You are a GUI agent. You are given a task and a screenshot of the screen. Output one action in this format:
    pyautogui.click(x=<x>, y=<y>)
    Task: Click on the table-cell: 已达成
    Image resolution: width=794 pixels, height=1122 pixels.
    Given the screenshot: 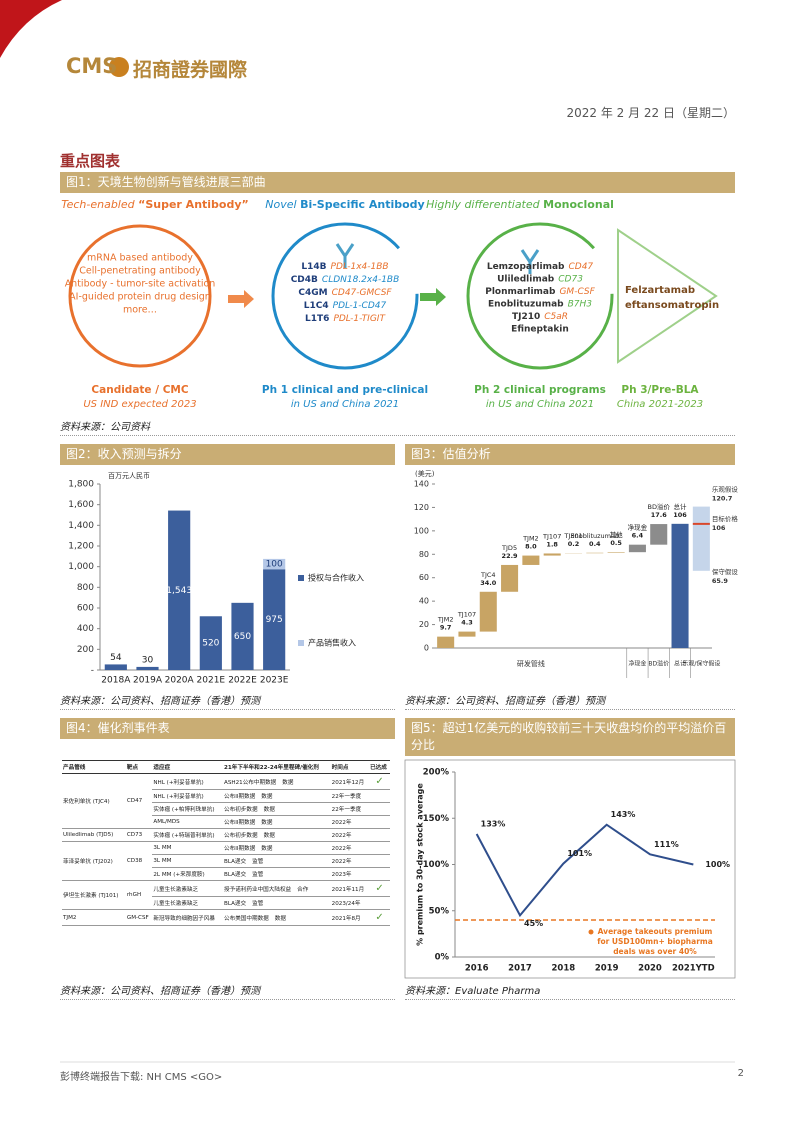 What is the action you would take?
    pyautogui.click(x=379, y=767)
    